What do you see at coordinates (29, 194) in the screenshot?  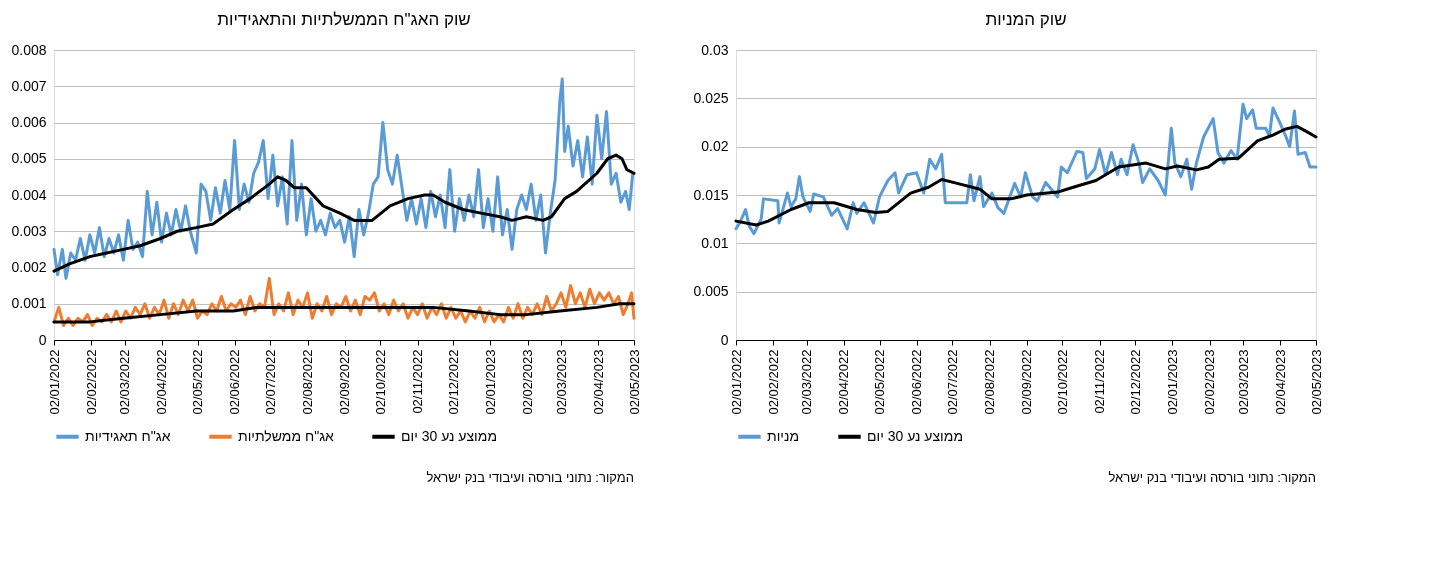 I see `y-tick-label: 0.004` at bounding box center [29, 194].